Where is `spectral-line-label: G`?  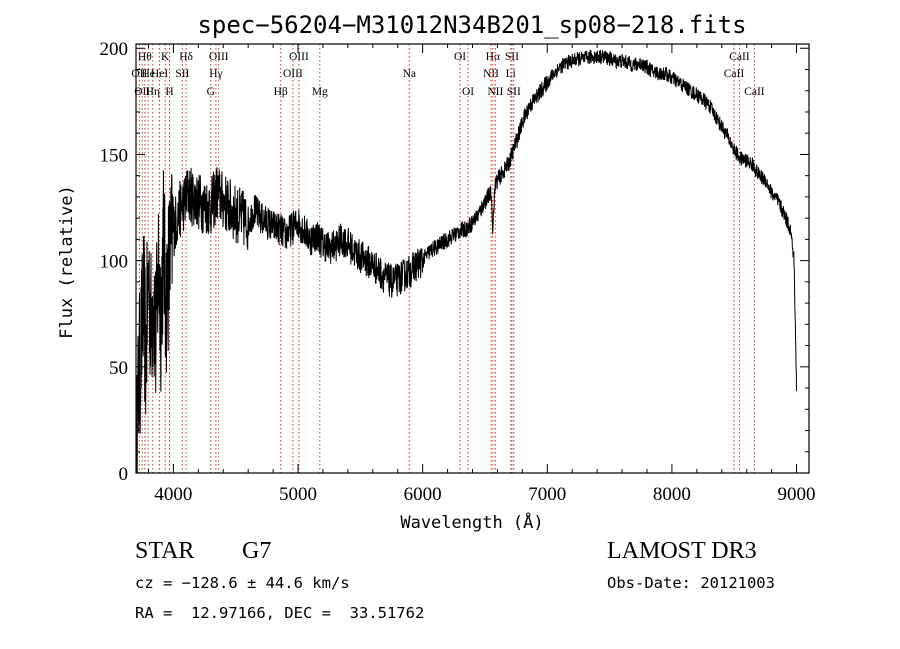 spectral-line-label: G is located at coordinates (211, 92).